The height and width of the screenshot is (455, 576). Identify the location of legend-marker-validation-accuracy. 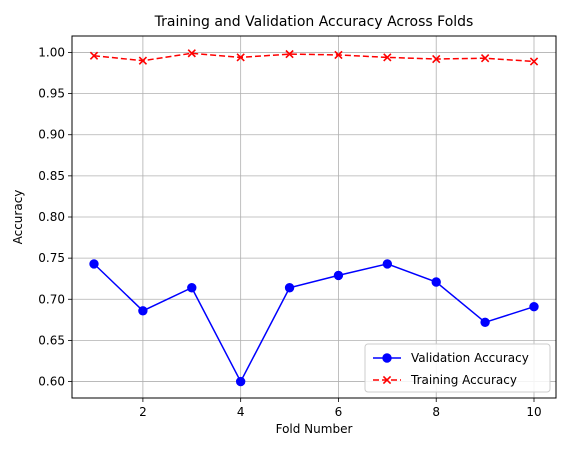
(387, 358).